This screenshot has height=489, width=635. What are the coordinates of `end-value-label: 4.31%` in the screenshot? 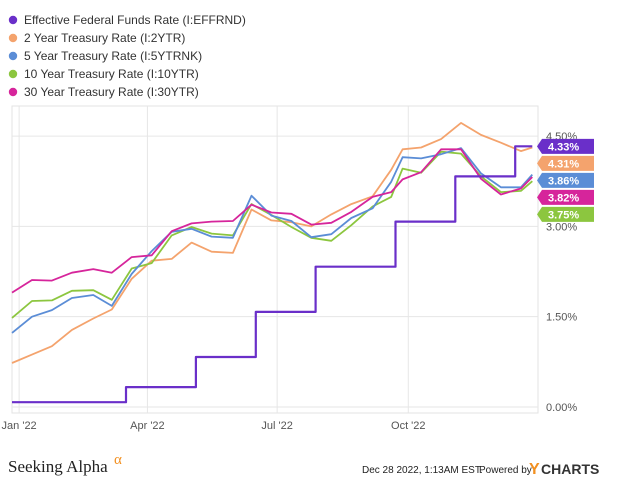 It's located at (563, 164).